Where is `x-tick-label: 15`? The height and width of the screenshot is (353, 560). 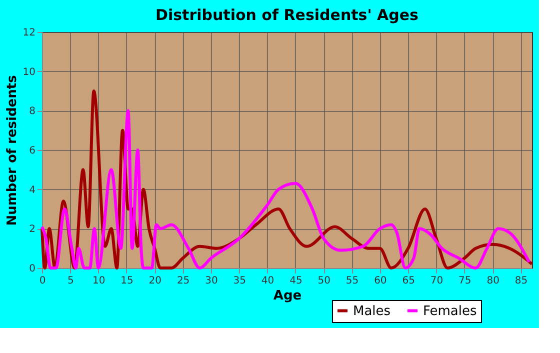
x-tick-label: 15 is located at coordinates (127, 281).